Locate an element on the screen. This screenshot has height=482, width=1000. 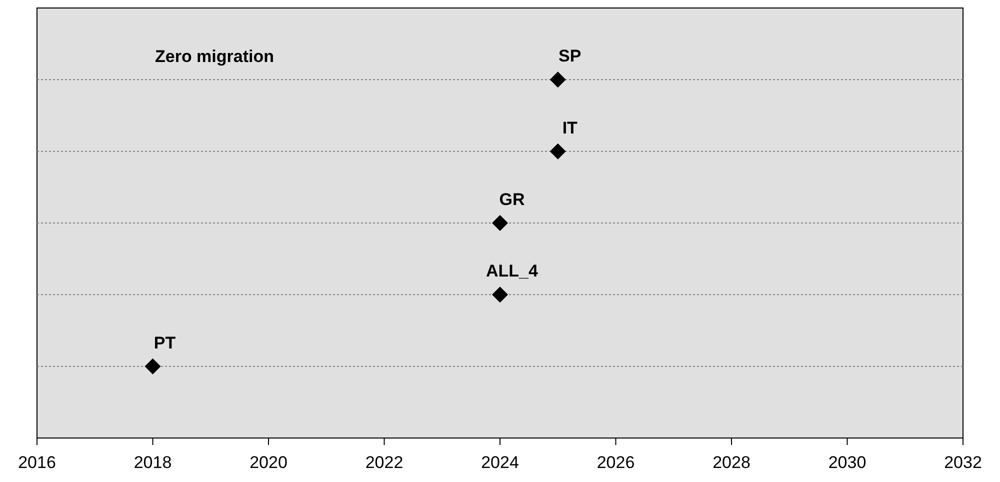
y-tick-label: IT is located at coordinates (570, 128).